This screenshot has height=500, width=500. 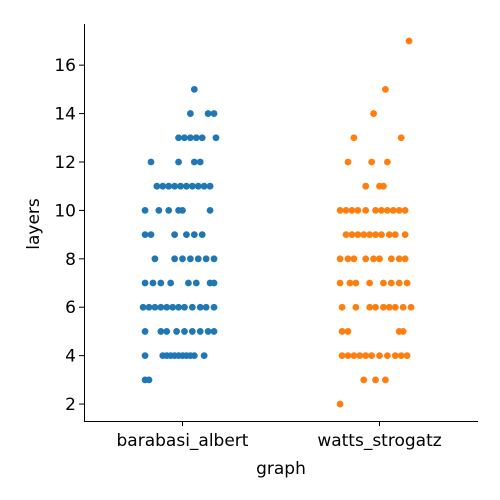 I want to click on y-tick-label: 12, so click(x=65, y=163).